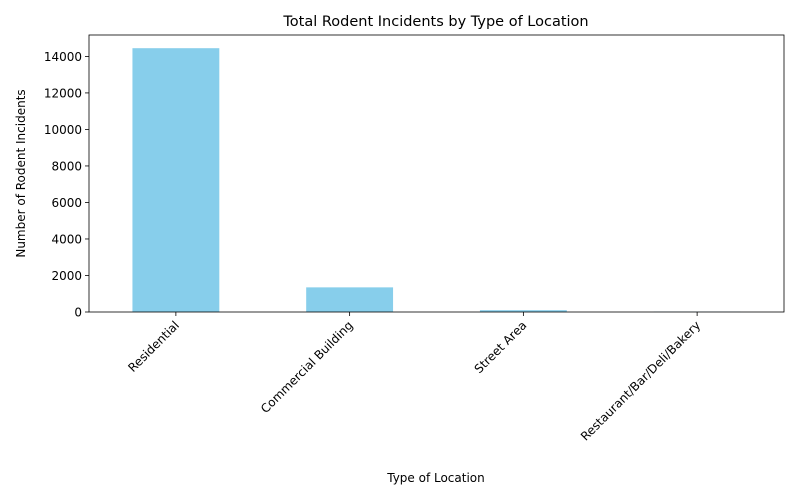  What do you see at coordinates (307, 367) in the screenshot?
I see `x-tick-label: Commercial Building` at bounding box center [307, 367].